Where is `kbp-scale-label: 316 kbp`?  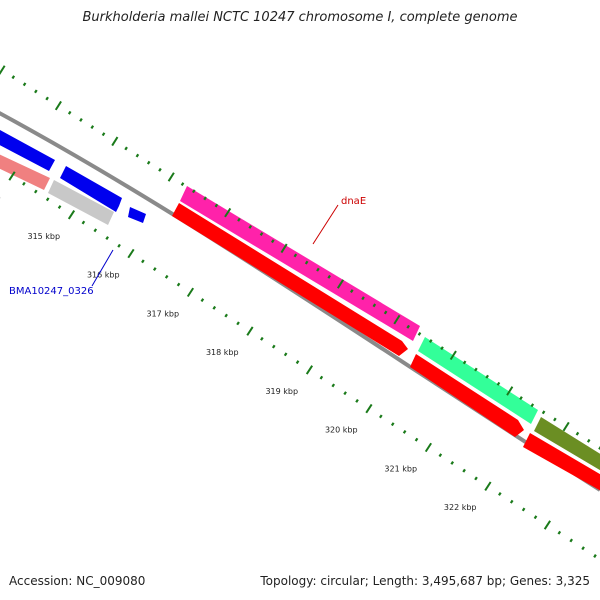 kbp-scale-label: 316 kbp is located at coordinates (103, 275).